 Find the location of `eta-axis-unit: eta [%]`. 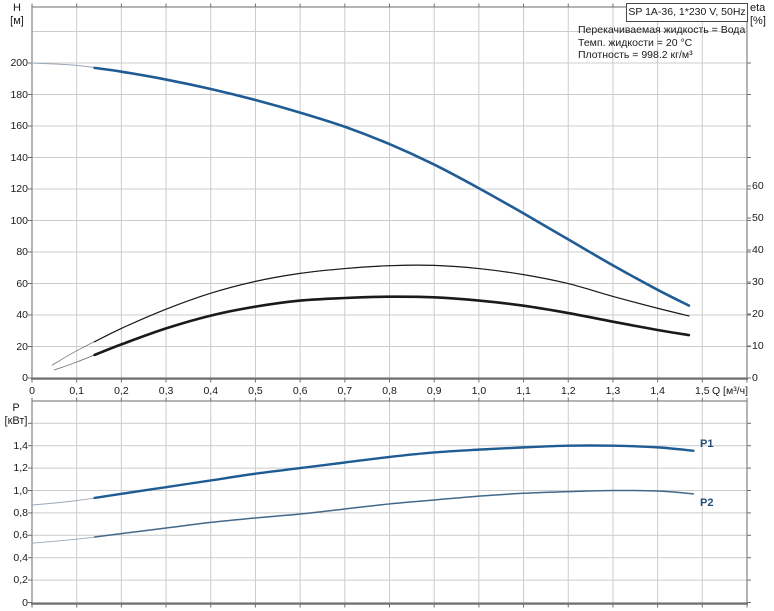

eta-axis-unit: eta [%] is located at coordinates (762, 15).